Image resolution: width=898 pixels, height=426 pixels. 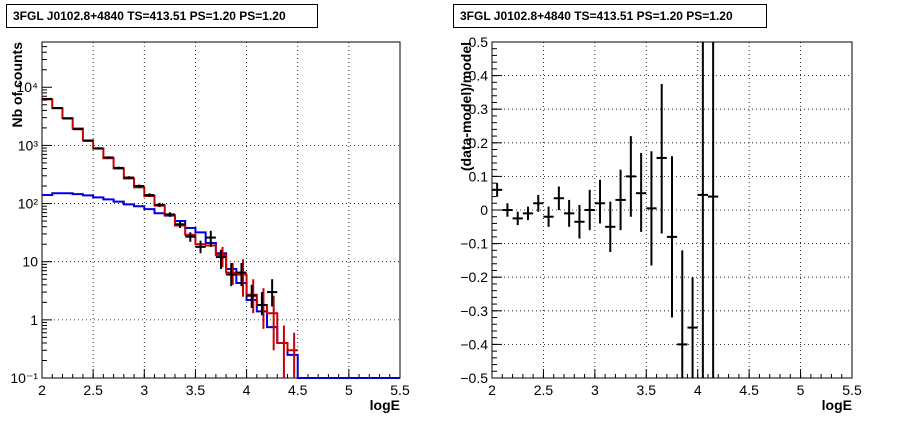 What do you see at coordinates (34, 320) in the screenshot?
I see `y-tick-label: 1` at bounding box center [34, 320].